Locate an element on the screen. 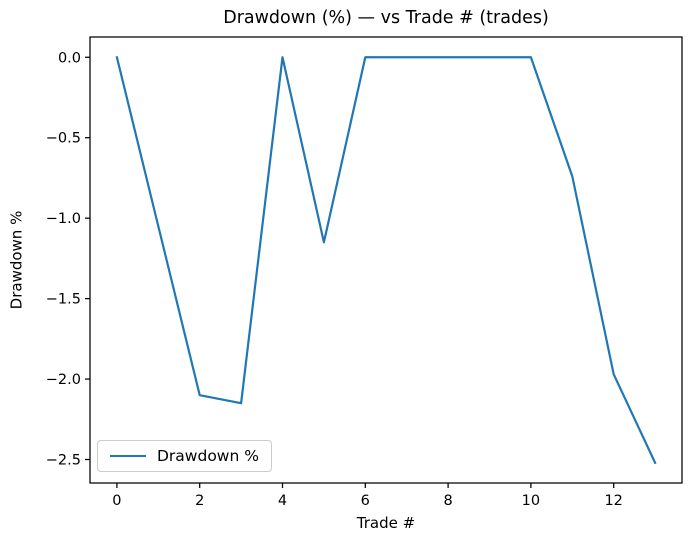  y-tick-label: 0.0 is located at coordinates (69, 58).